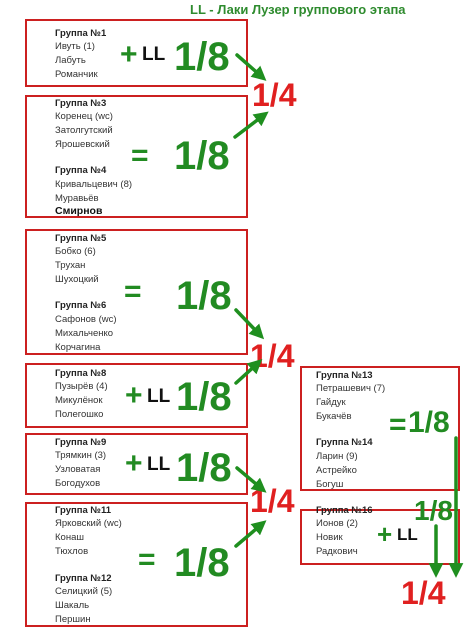  Describe the element at coordinates (337, 551) in the screenshot. I see `player-name: Радкович` at that location.